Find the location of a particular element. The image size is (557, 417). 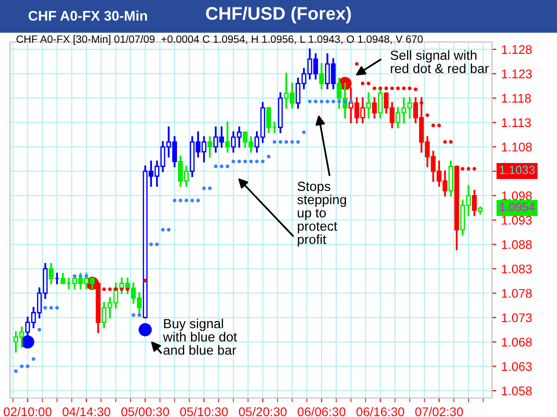

y-tick-label: 1.093 is located at coordinates (517, 220).